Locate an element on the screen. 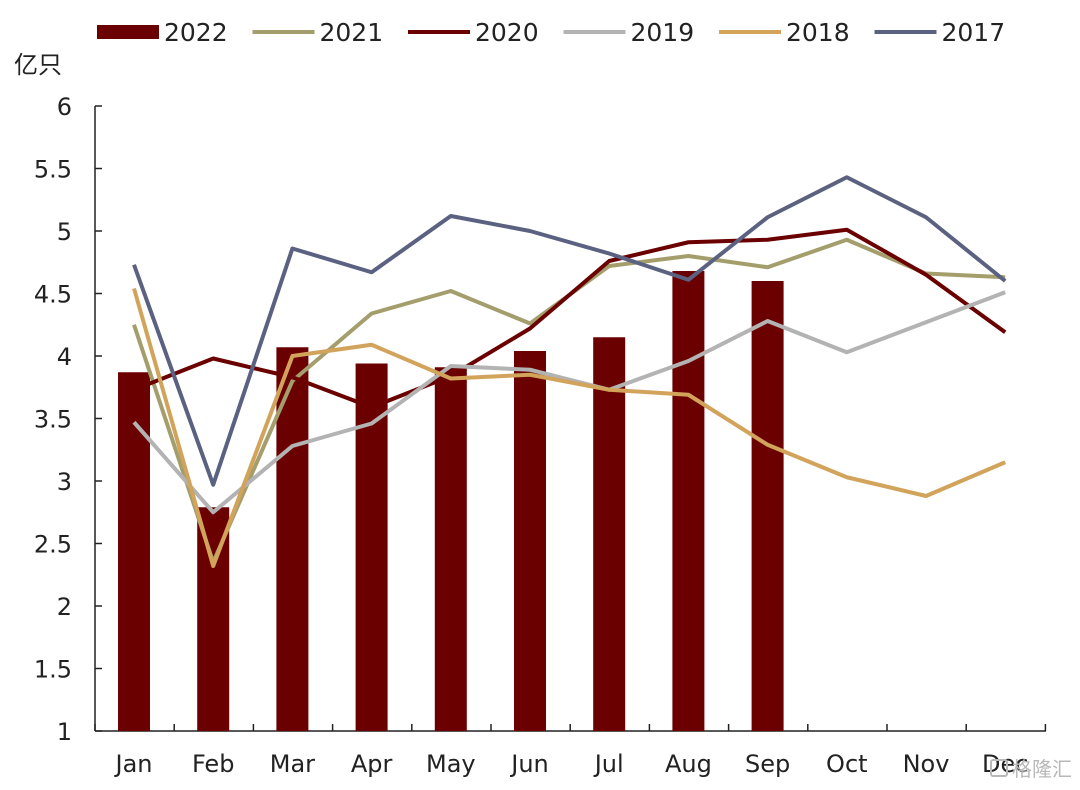  y-tick-label: 5 is located at coordinates (64, 232).